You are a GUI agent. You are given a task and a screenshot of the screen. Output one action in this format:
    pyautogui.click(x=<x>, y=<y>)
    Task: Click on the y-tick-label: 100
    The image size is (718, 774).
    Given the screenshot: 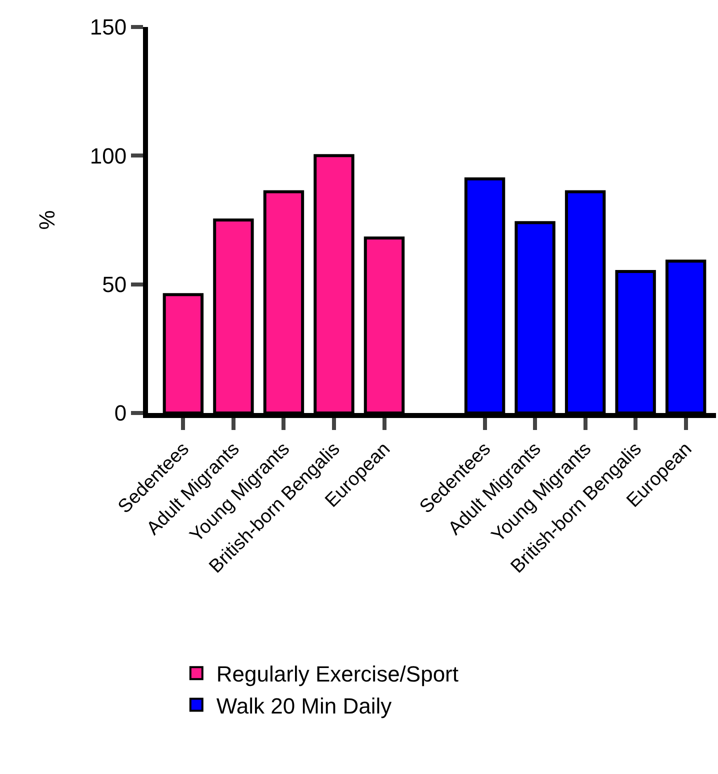 What is the action you would take?
    pyautogui.click(x=108, y=155)
    